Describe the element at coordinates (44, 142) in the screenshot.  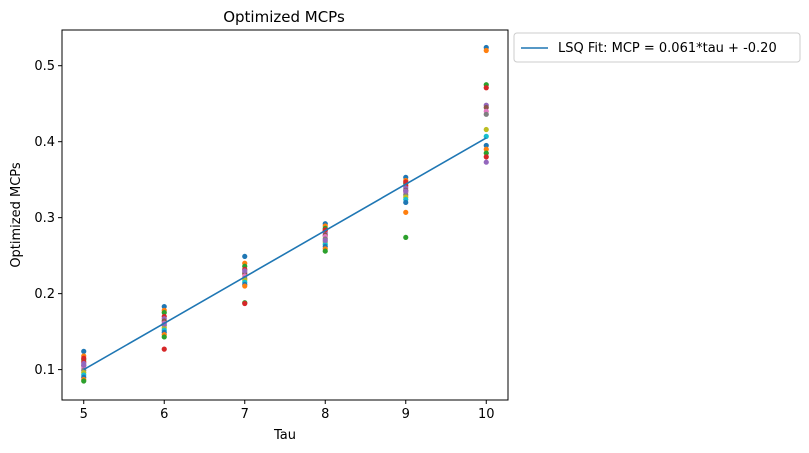
I see `y-tick-label: 0.4` at that location.